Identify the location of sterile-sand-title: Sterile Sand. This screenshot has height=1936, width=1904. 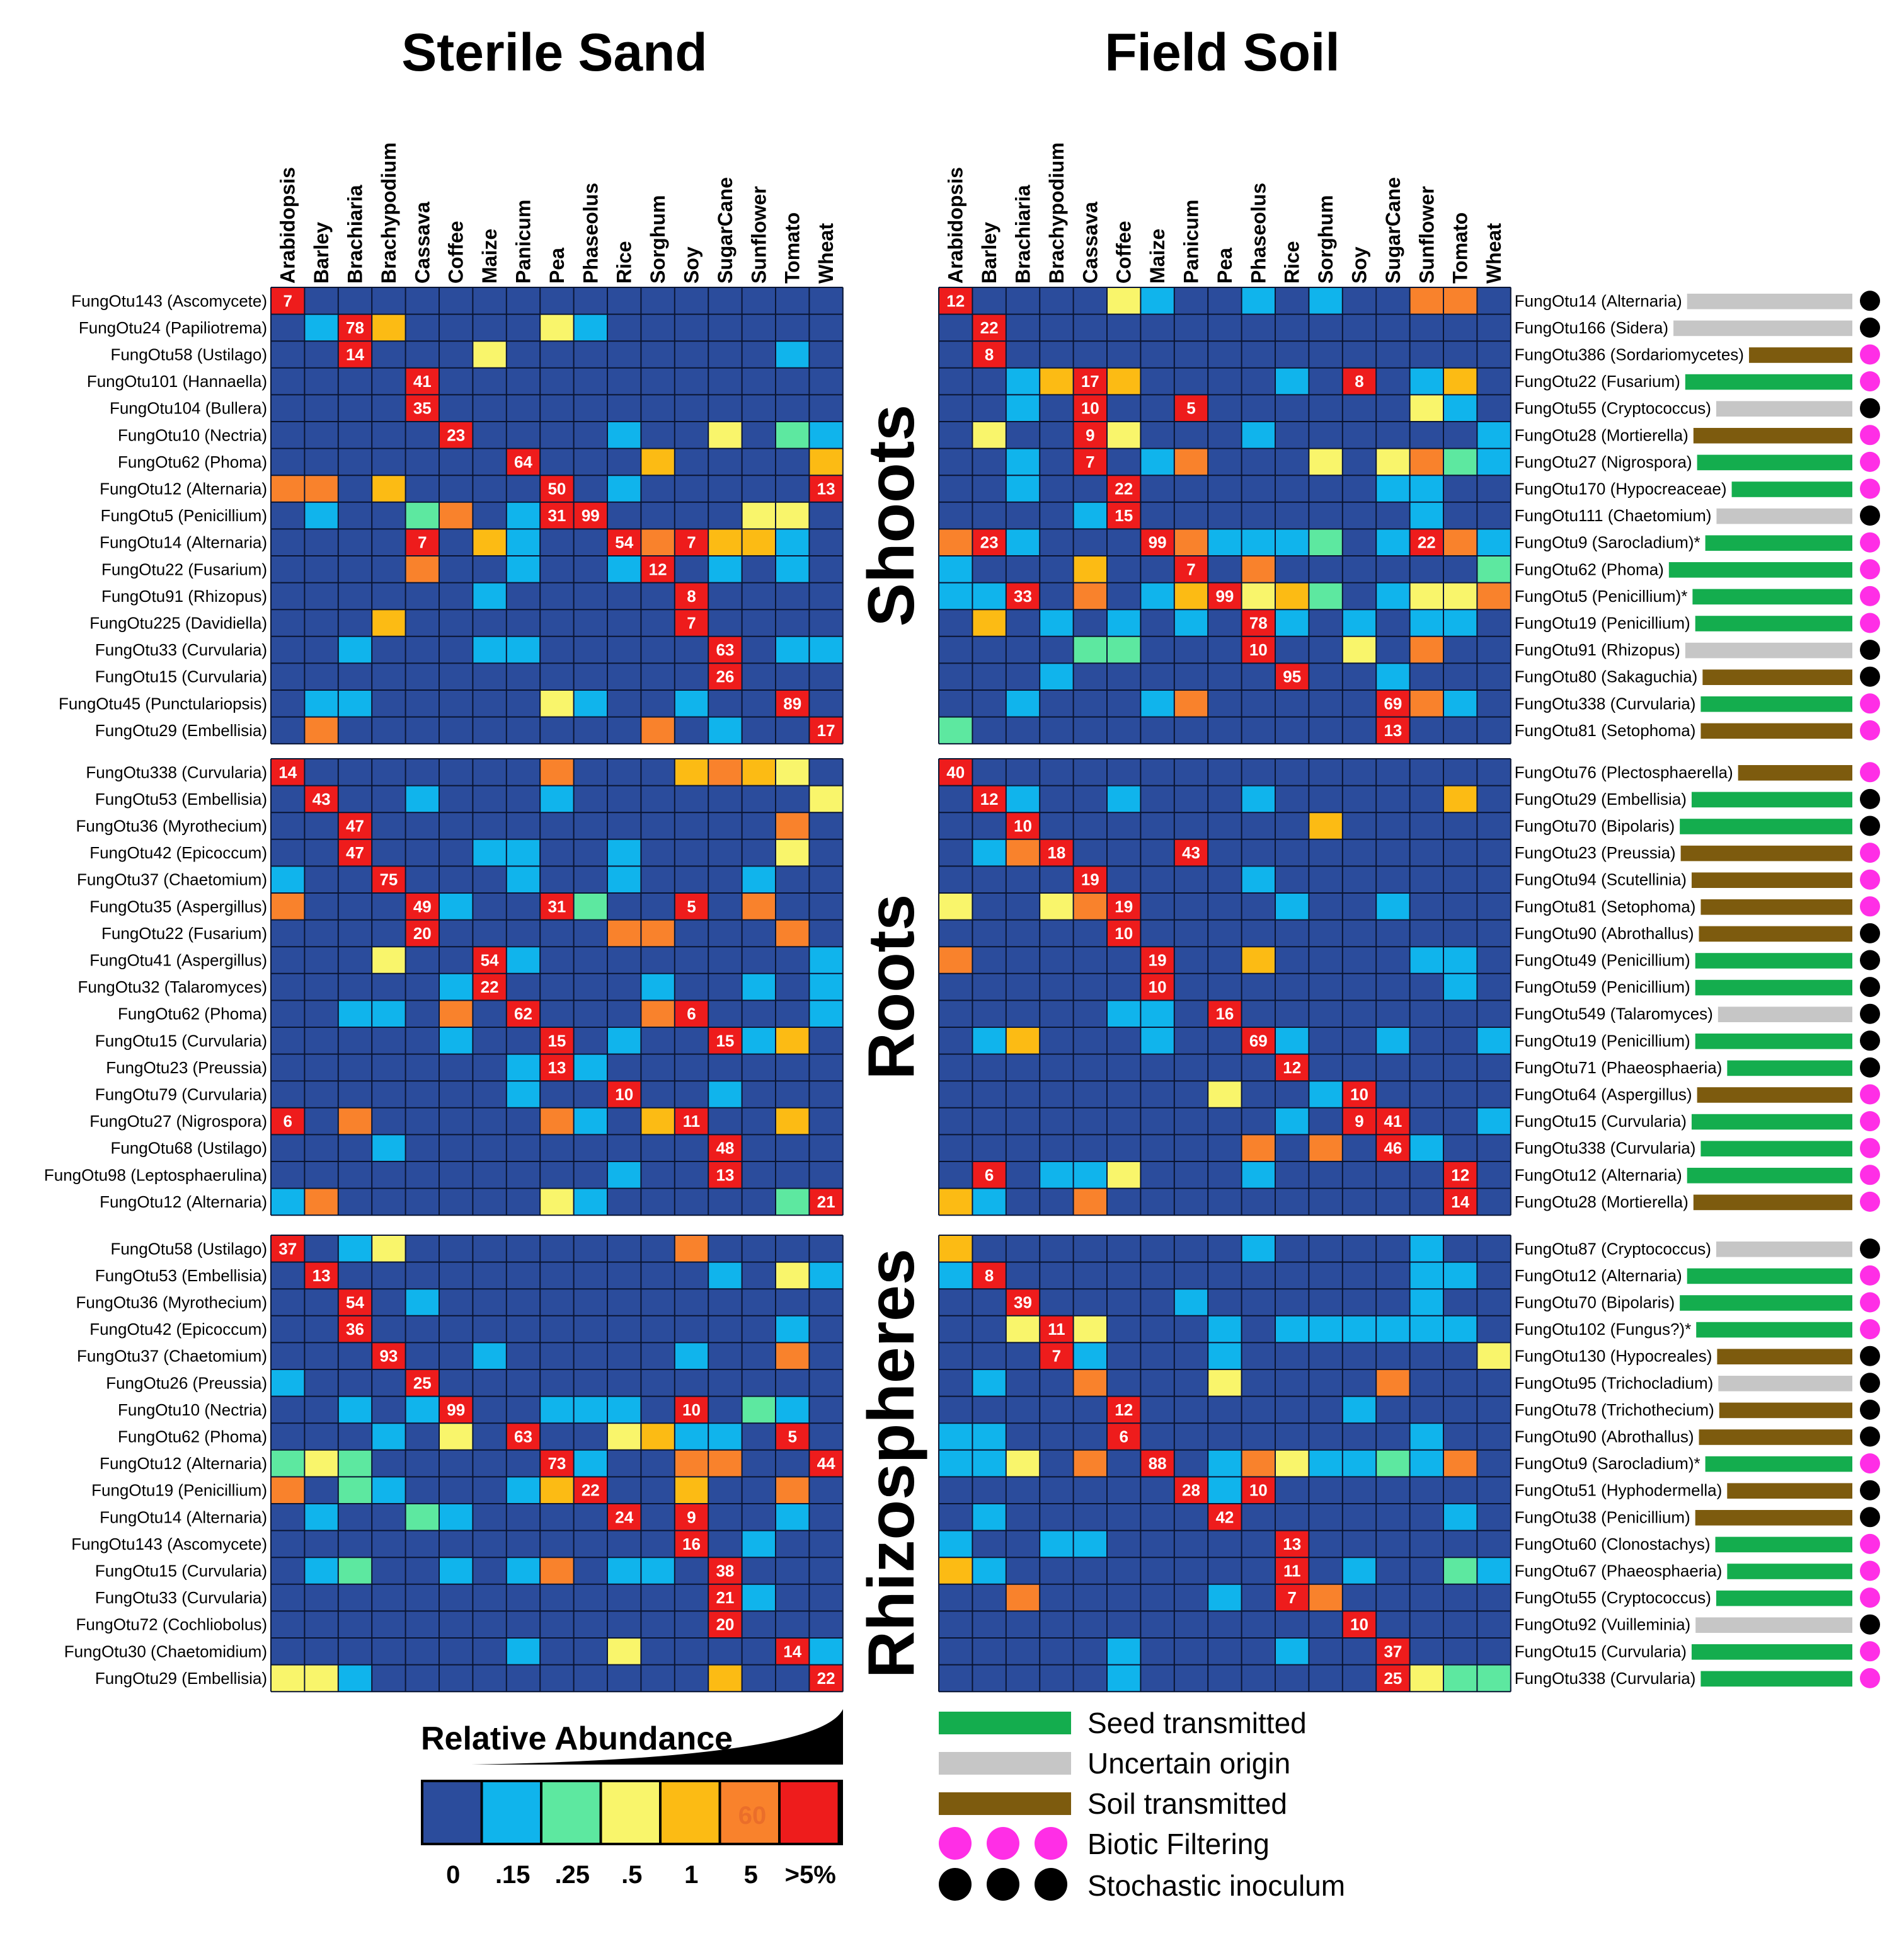
(554, 52).